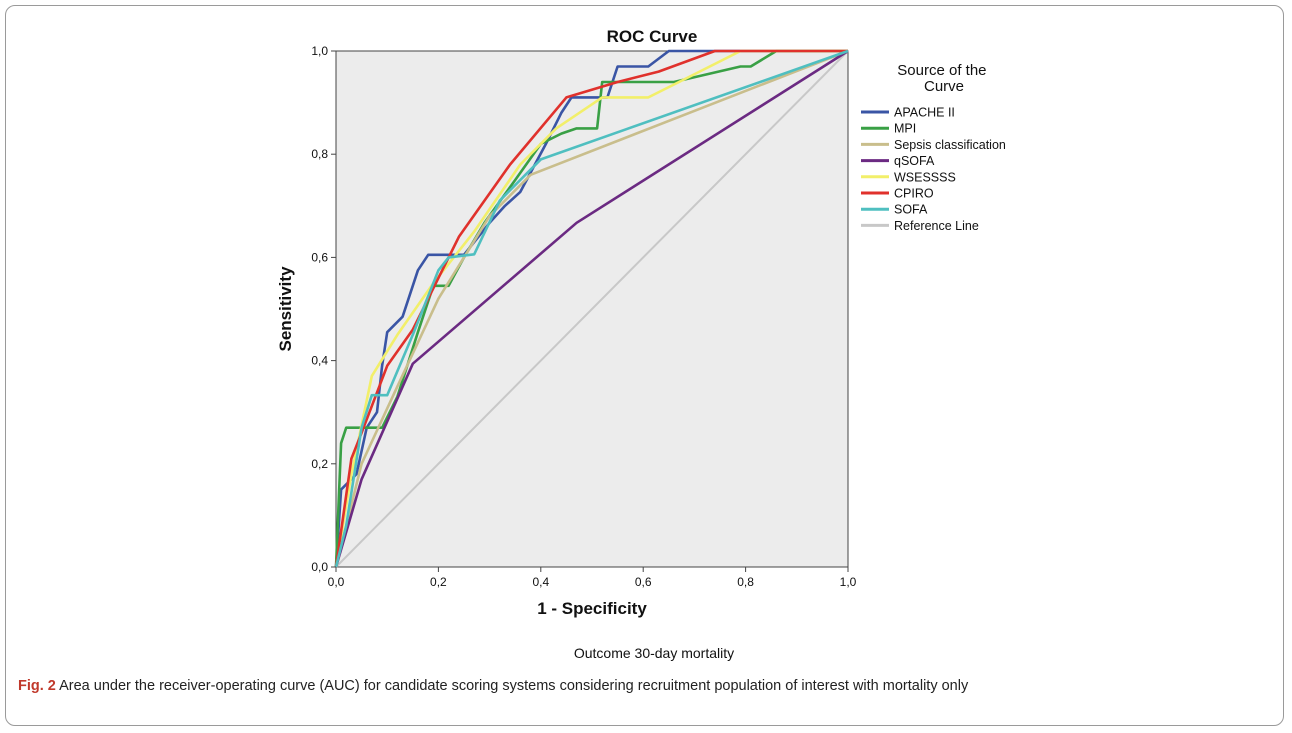  Describe the element at coordinates (319, 154) in the screenshot. I see `y-tick-label: 0,8` at that location.